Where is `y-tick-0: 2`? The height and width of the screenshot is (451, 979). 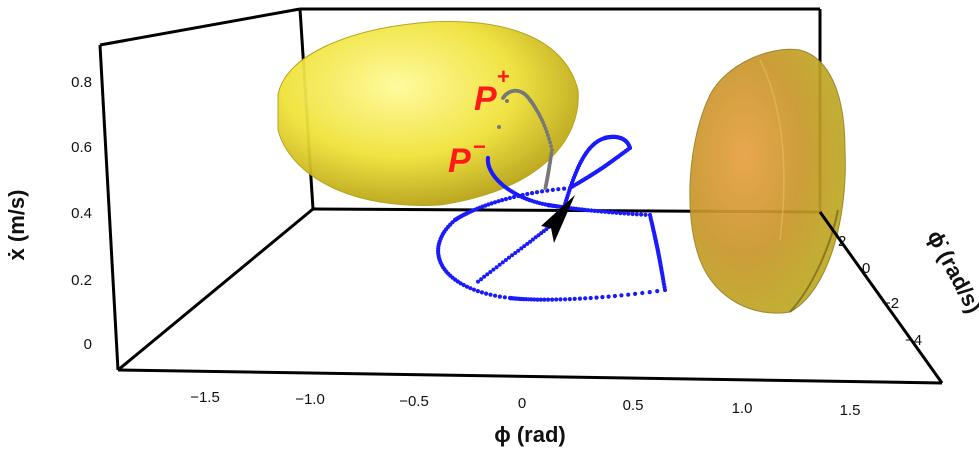
y-tick-0: 2 is located at coordinates (842, 241).